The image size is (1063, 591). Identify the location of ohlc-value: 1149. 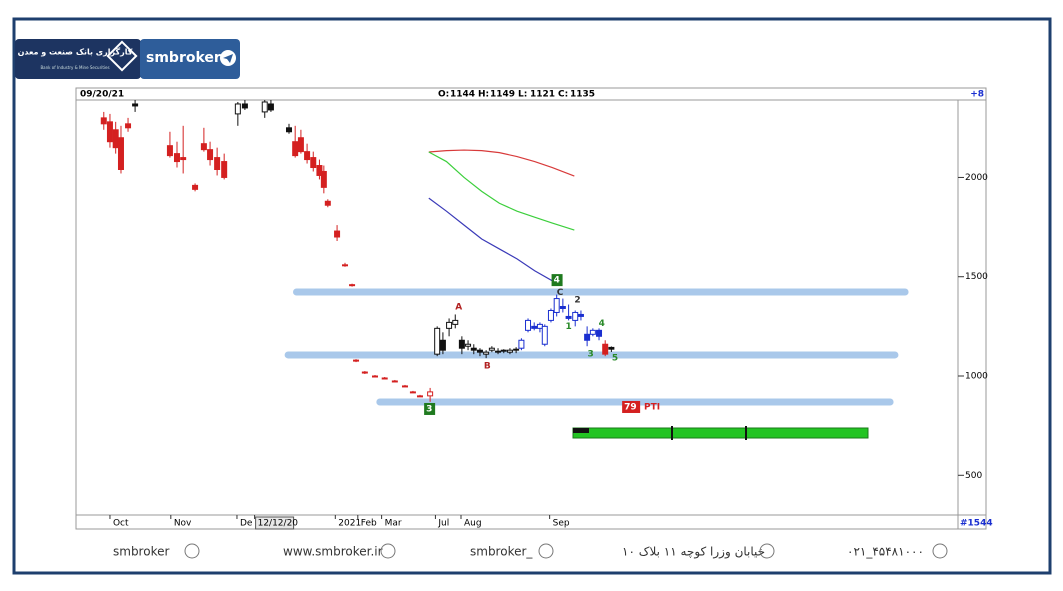
(502, 95).